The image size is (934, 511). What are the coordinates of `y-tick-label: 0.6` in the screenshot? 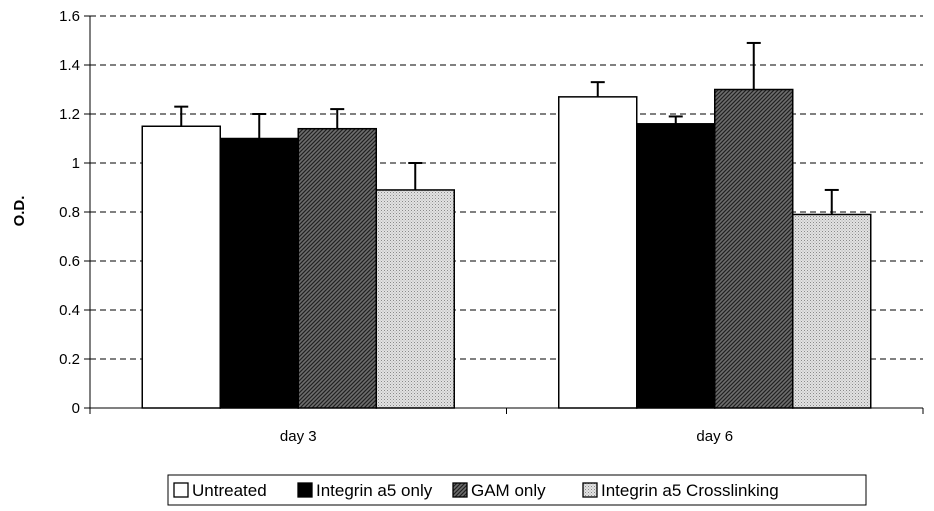 It's located at (69, 261).